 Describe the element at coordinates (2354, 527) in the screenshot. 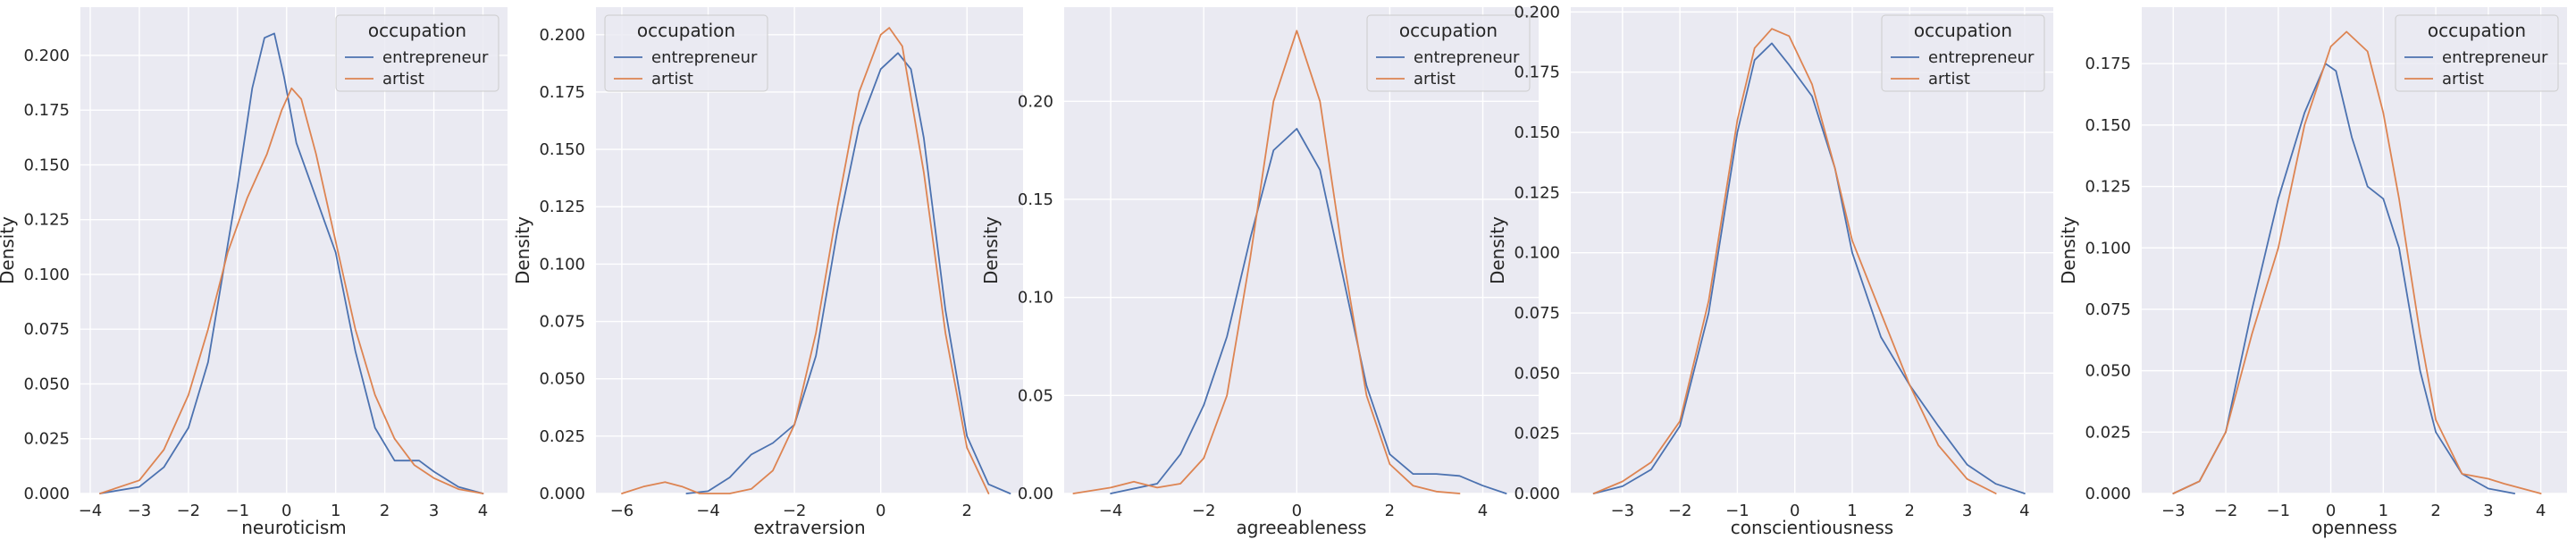

I see `x-axis-label: openness` at that location.